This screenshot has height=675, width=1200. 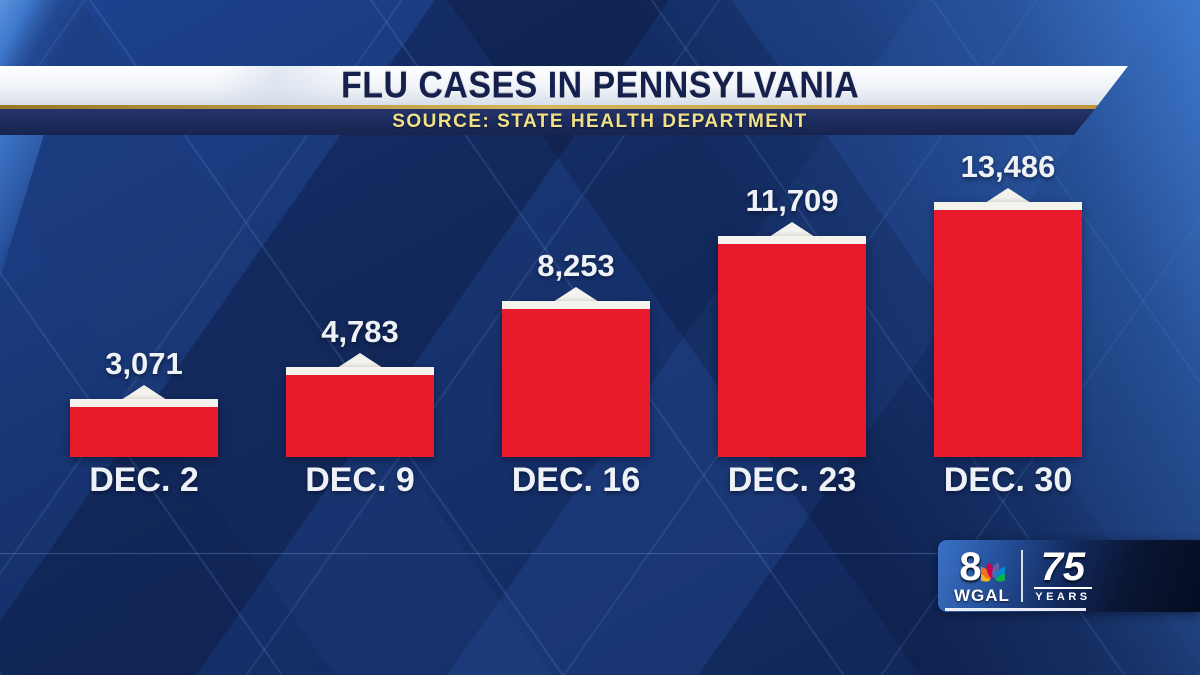 What do you see at coordinates (792, 480) in the screenshot?
I see `bar-date-label: DEC. 23` at bounding box center [792, 480].